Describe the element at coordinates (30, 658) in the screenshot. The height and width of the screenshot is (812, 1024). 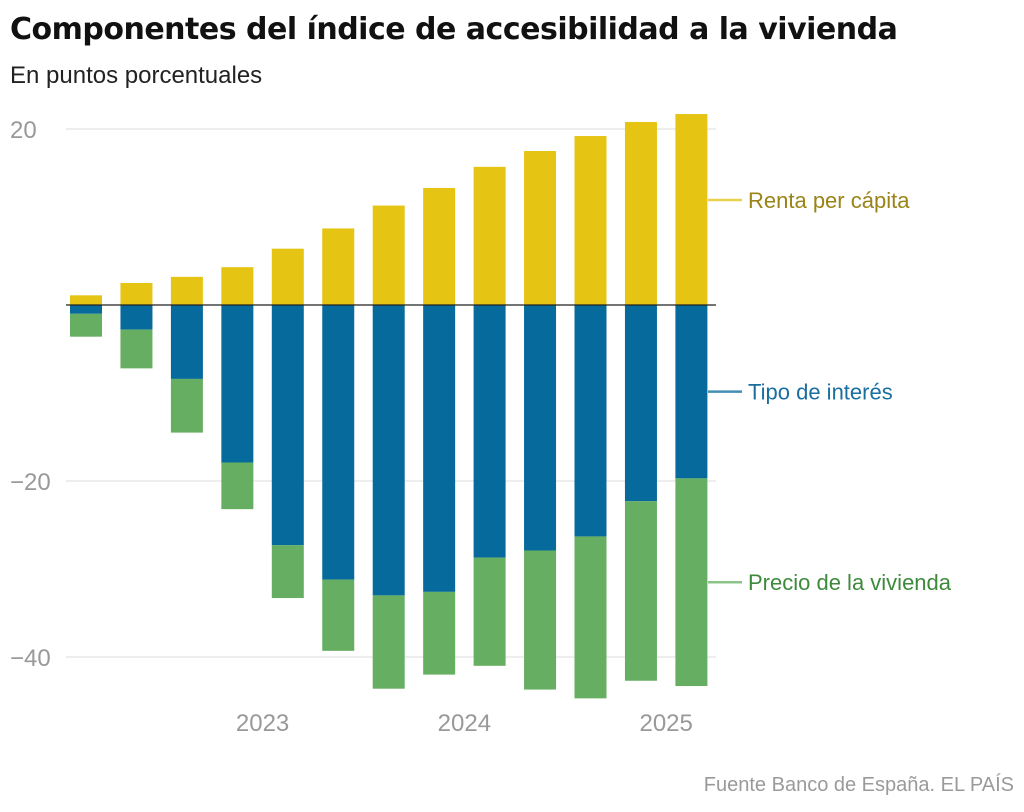
I see `y-tick-label: −40` at that location.